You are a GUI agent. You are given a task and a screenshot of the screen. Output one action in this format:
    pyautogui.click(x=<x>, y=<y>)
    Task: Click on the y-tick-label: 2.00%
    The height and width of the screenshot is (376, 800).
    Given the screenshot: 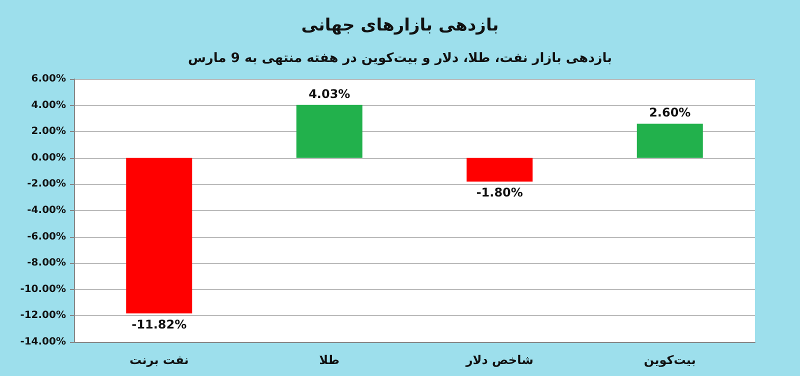 What is the action you would take?
    pyautogui.click(x=48, y=132)
    